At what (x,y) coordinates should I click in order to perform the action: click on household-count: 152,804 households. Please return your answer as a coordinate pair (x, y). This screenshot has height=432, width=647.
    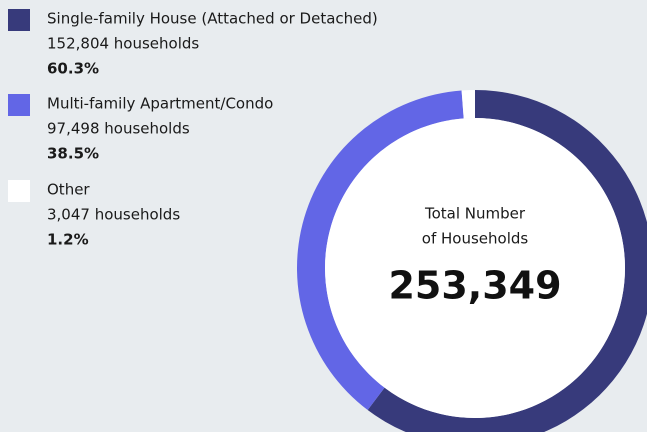
    Looking at the image, I should click on (123, 44).